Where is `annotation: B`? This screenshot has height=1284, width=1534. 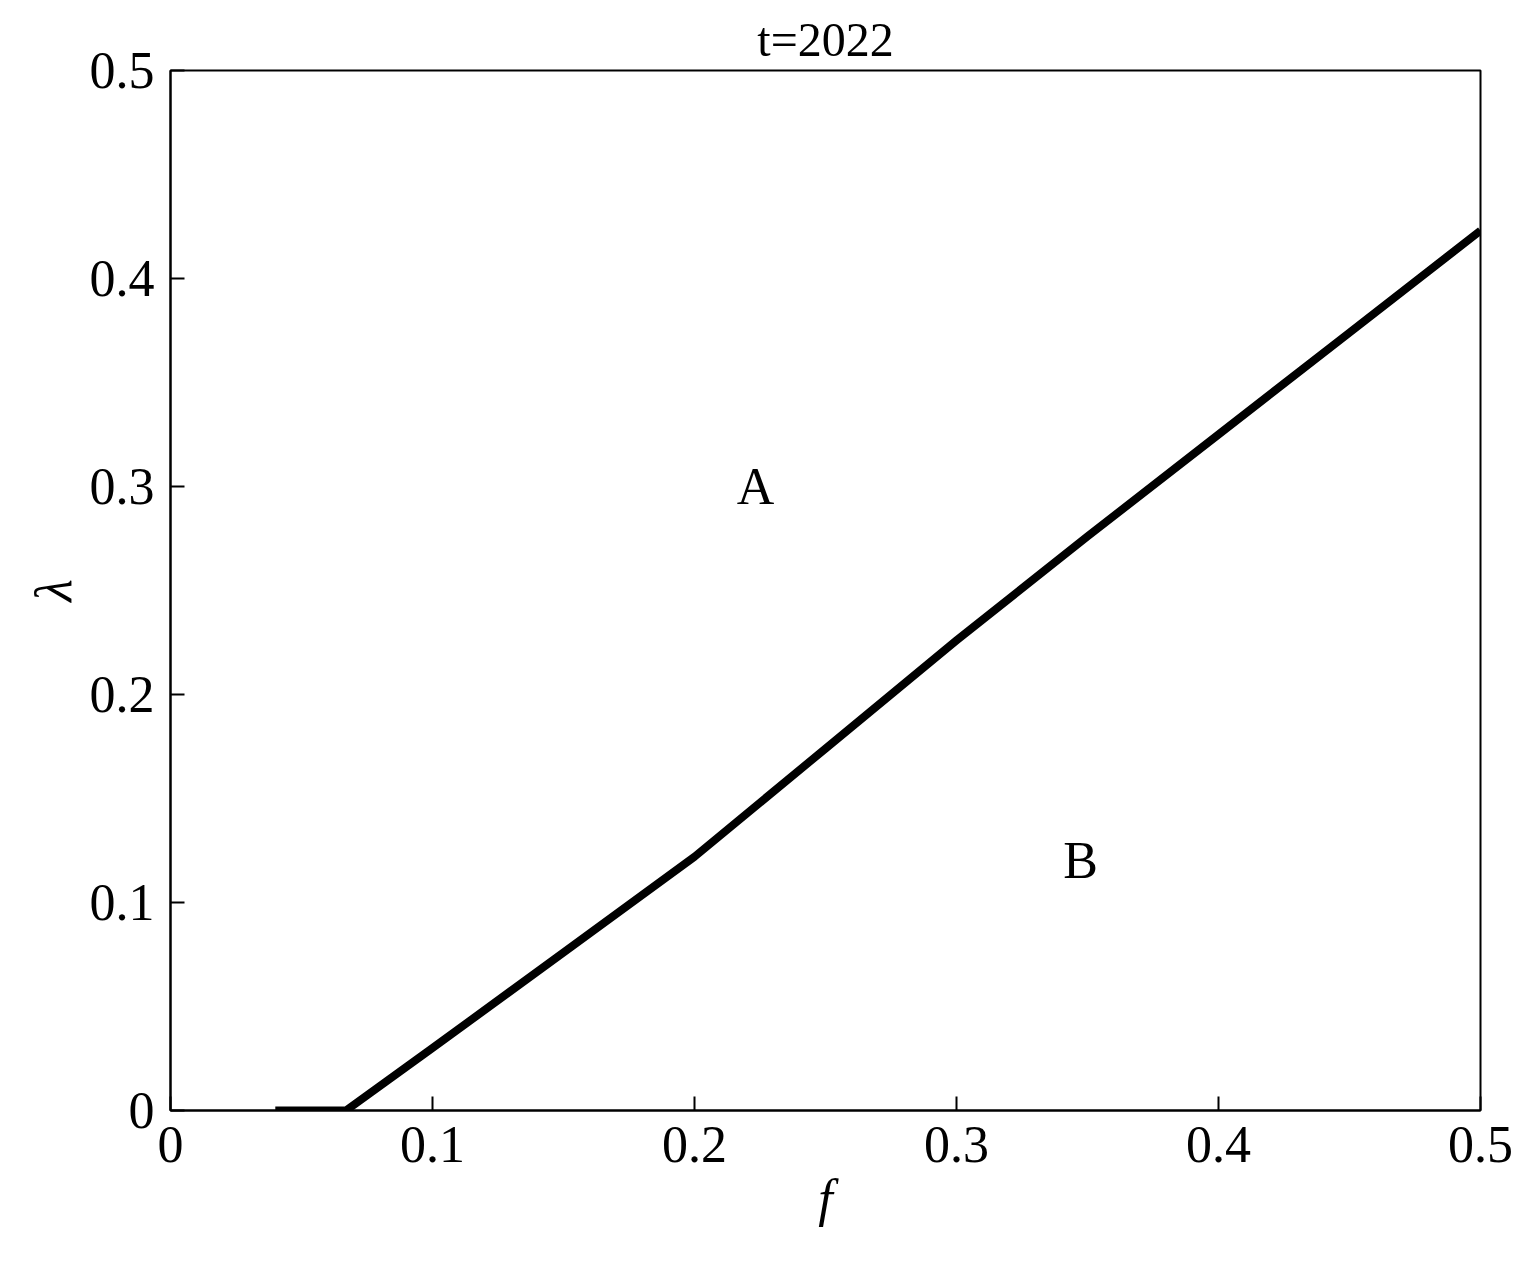
annotation: B is located at coordinates (1080, 861).